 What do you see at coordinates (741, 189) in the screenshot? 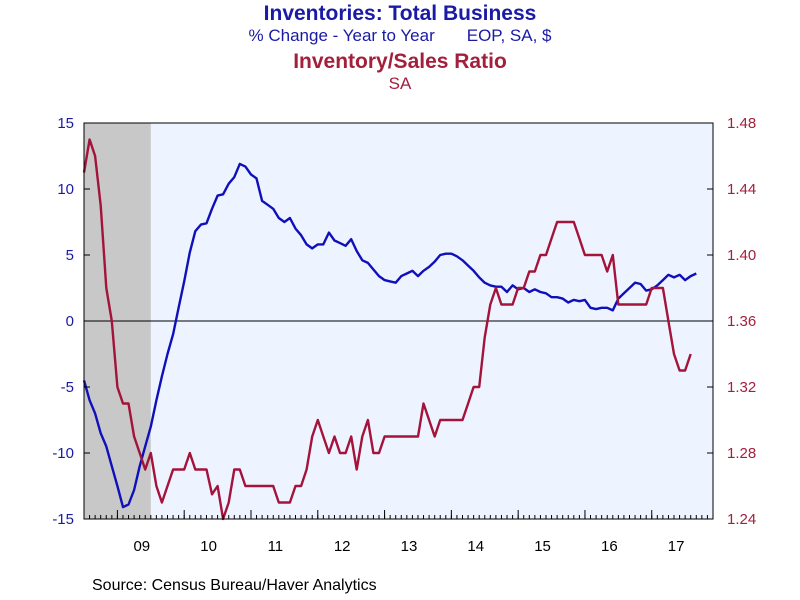
I see `y-right-tick-label: 1.44` at bounding box center [741, 189].